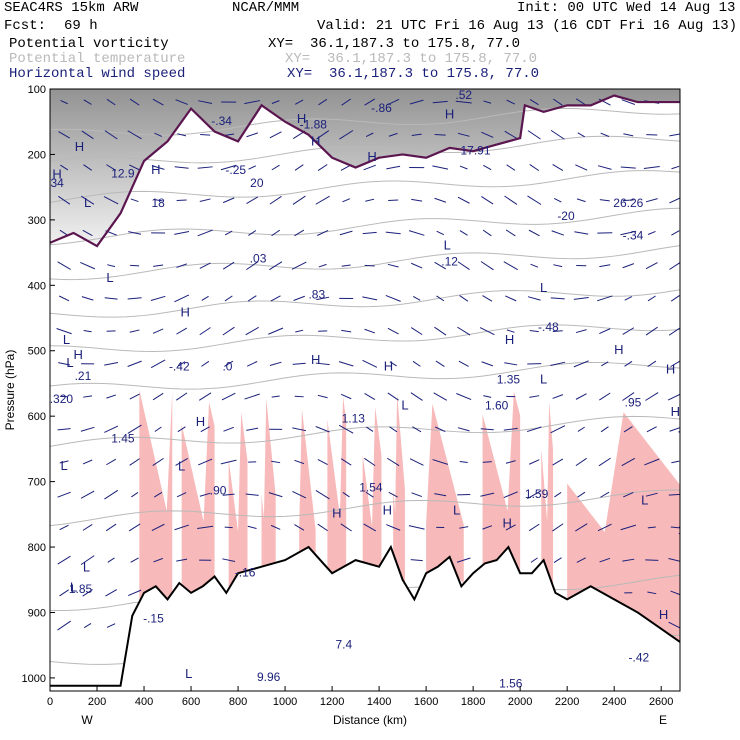 The image size is (740, 740). What do you see at coordinates (511, 684) in the screenshot?
I see `contour-value-label: 1.56` at bounding box center [511, 684].